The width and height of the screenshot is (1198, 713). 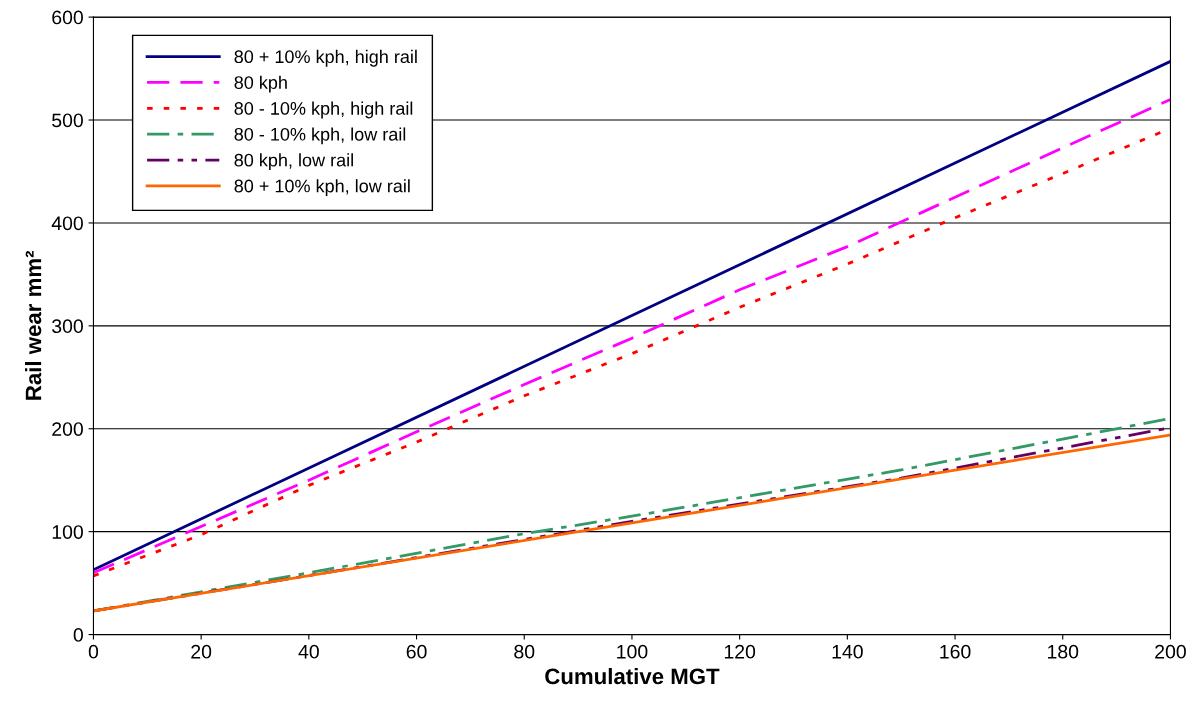 I want to click on y-tick-label: 400, so click(x=67, y=223).